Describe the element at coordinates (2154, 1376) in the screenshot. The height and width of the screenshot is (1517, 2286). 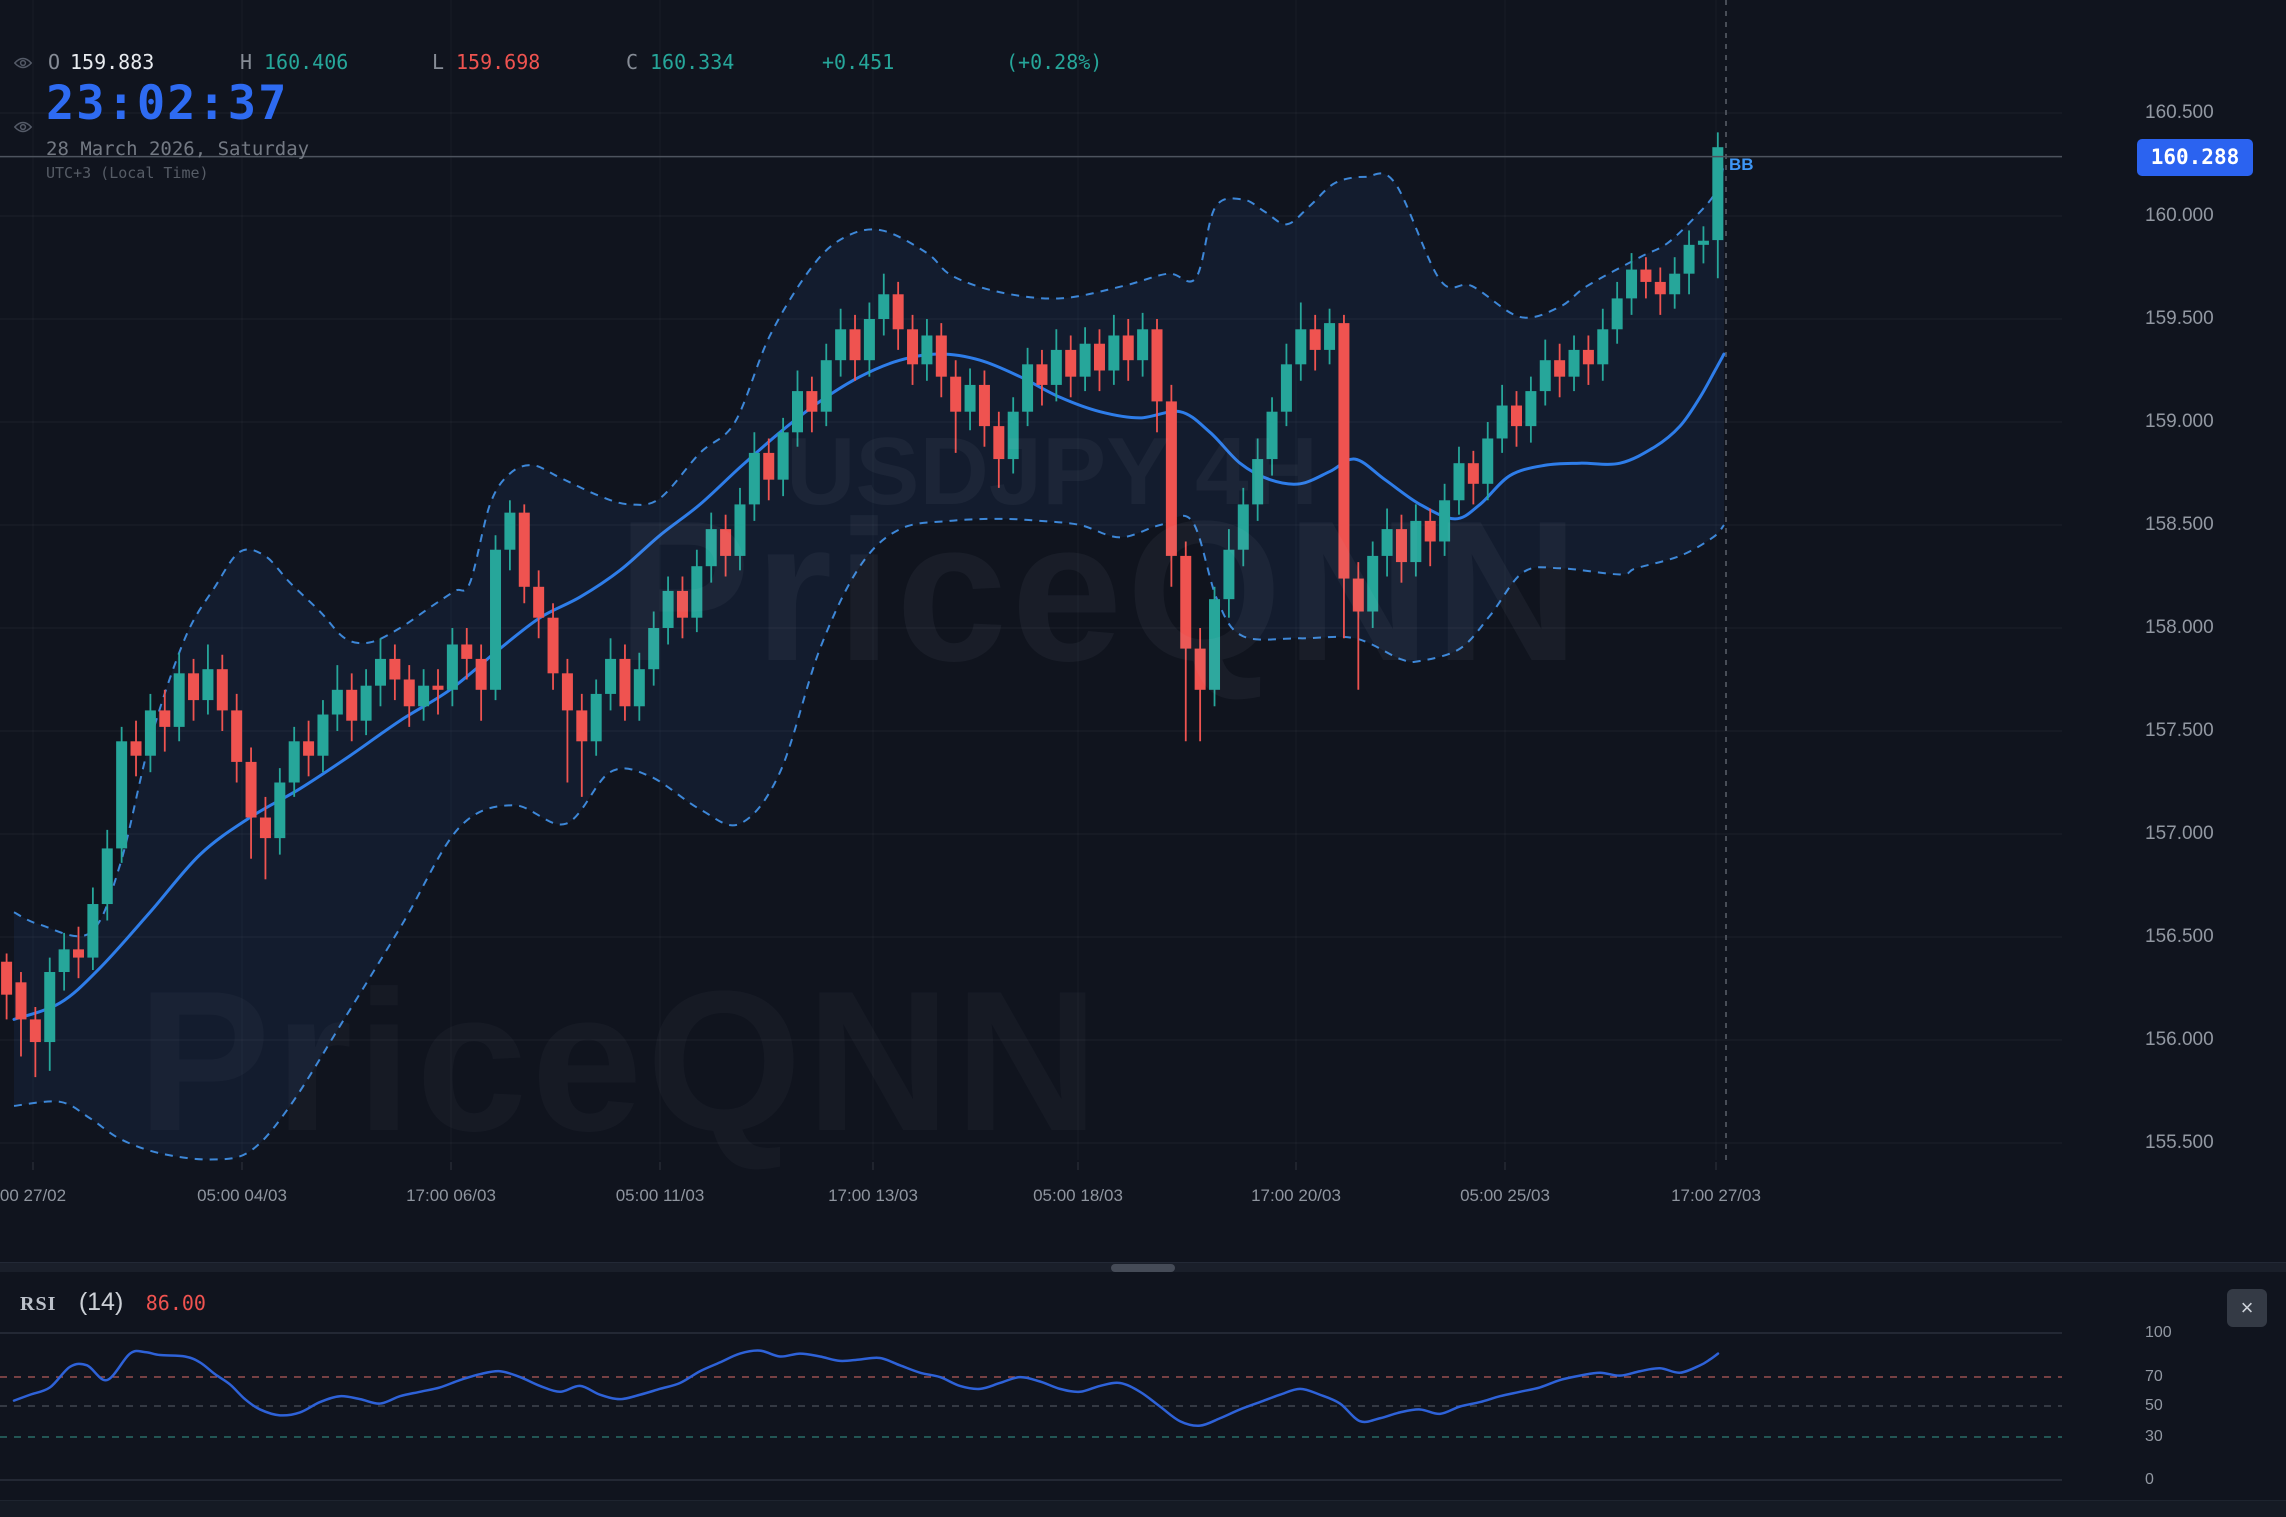
I see `rsi-axis-label: 70` at that location.